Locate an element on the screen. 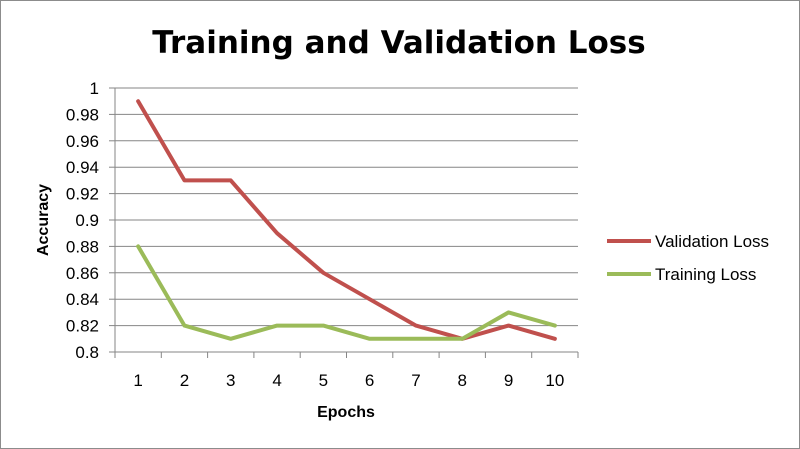 This screenshot has width=800, height=449. x-tick-label: 8 is located at coordinates (462, 380).